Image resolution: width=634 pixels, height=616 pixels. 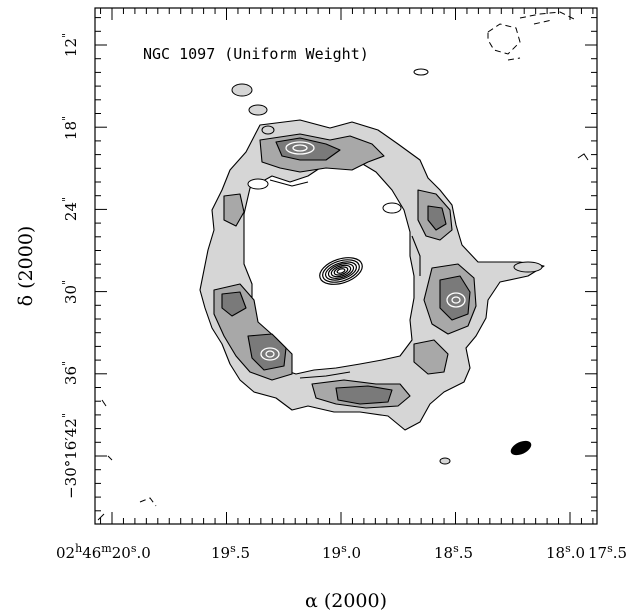 What do you see at coordinates (26, 266) in the screenshot?
I see `y-axis-label: δ (2000)` at bounding box center [26, 266].